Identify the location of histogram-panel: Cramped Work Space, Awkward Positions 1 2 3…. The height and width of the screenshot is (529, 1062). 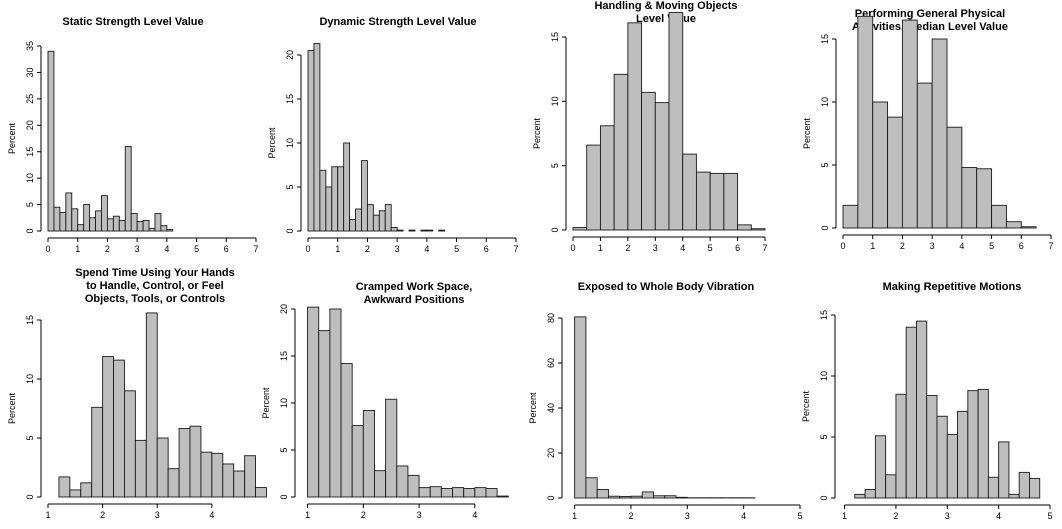
(396, 397).